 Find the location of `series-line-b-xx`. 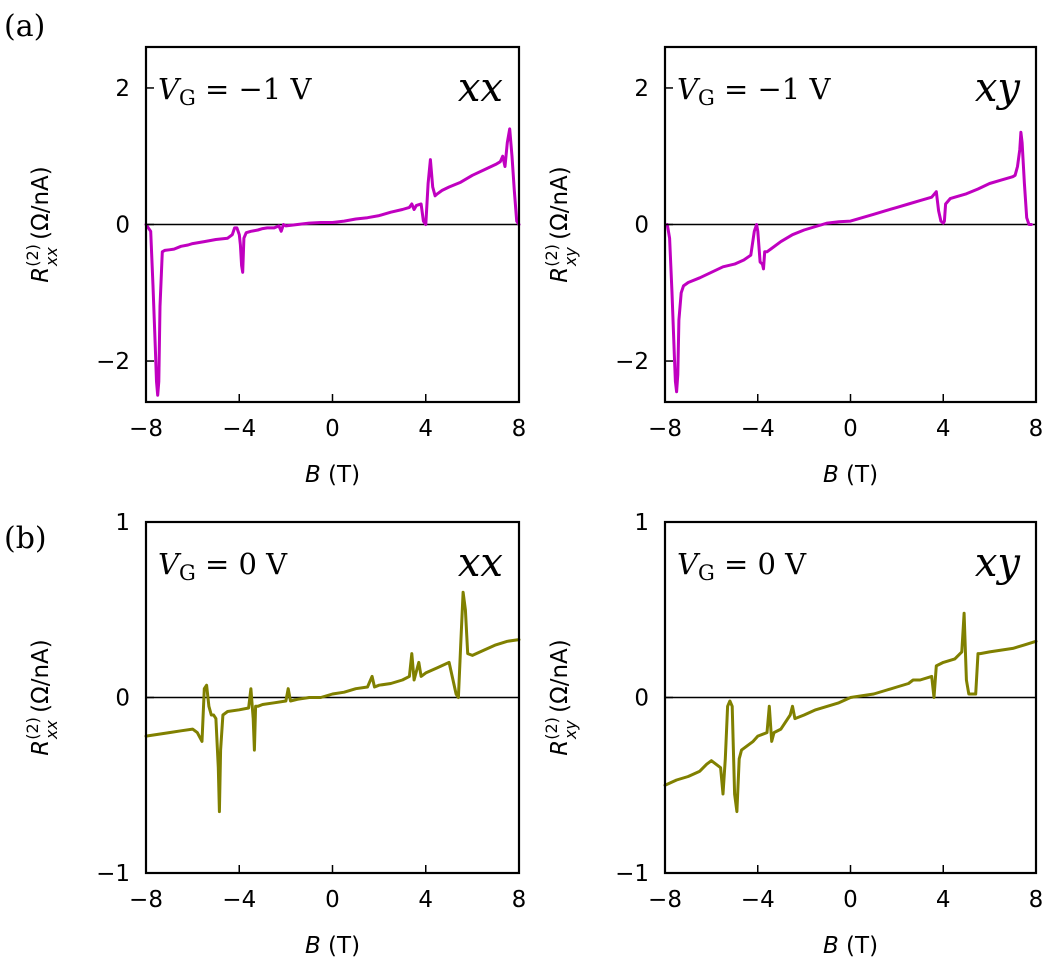

series-line-b-xx is located at coordinates (332, 702).